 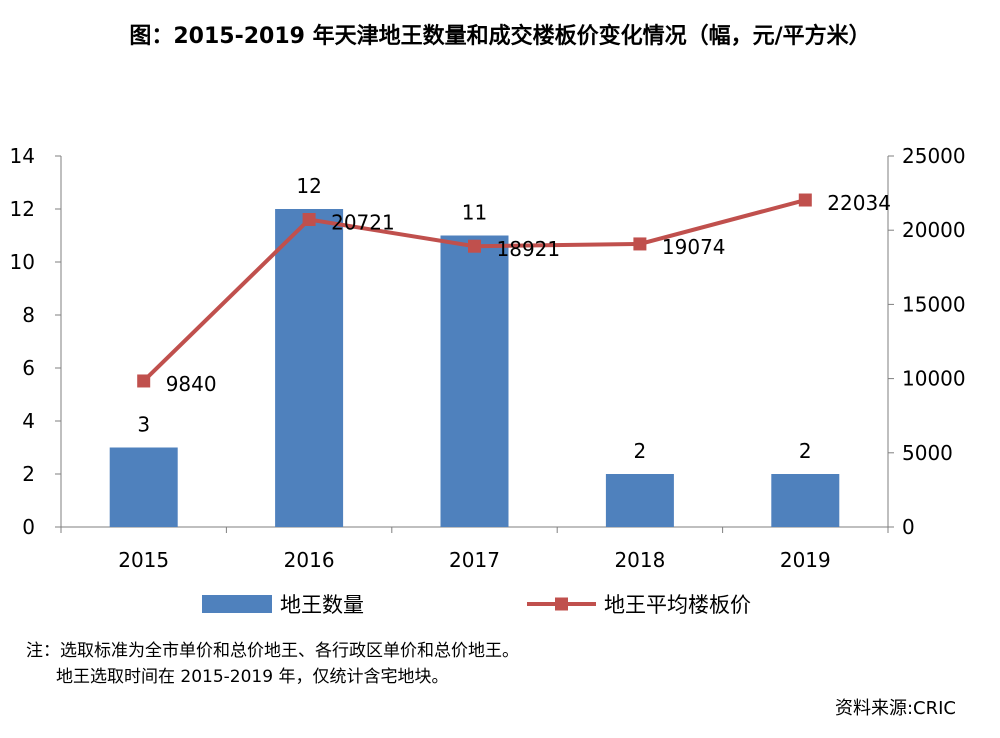 What do you see at coordinates (500, 36) in the screenshot?
I see `chart-title: 图：2015-2019 年天津地王数量和成交楼板价变化情况（幅，元/平方米）` at bounding box center [500, 36].